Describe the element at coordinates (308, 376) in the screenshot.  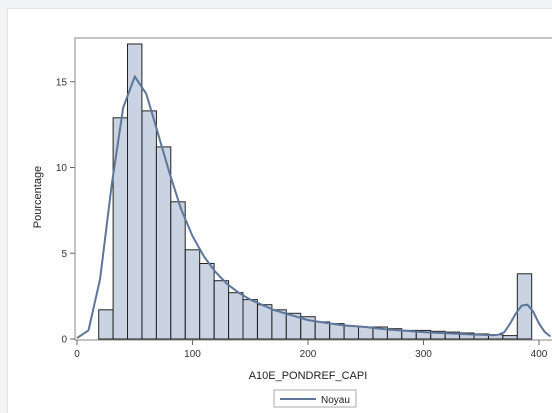
I see `x-axis-label: A10E_PONDREF_CAPI` at that location.